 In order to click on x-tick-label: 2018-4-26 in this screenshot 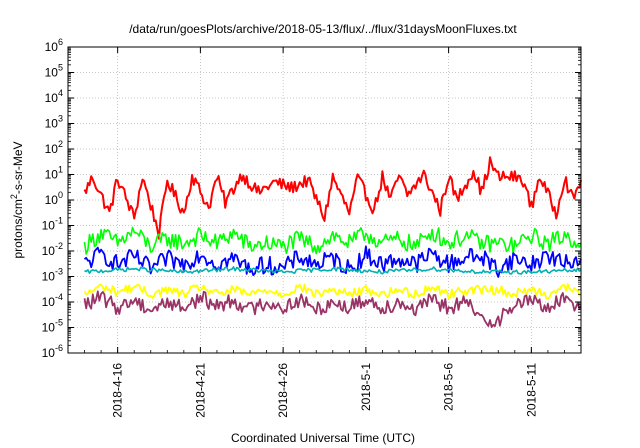, I will do `click(283, 390)`.